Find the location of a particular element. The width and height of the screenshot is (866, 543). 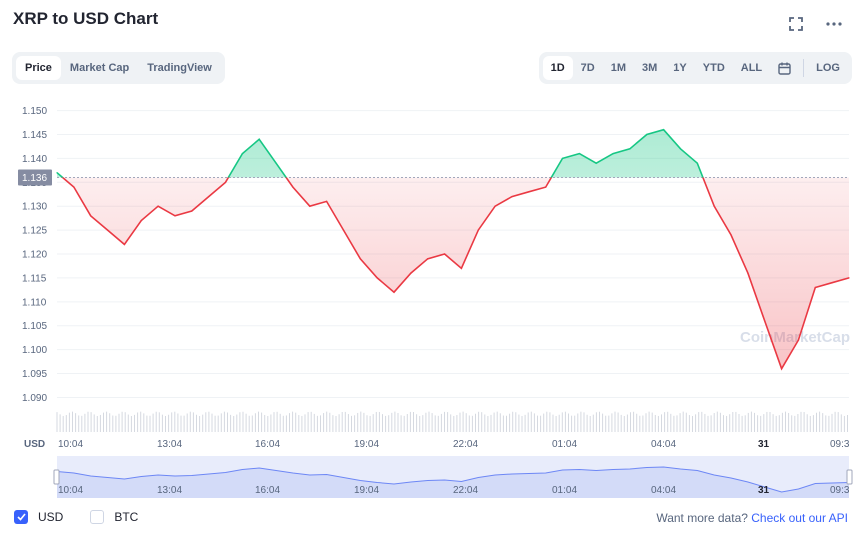

baseline-label-text: 1.136 is located at coordinates (34, 178).